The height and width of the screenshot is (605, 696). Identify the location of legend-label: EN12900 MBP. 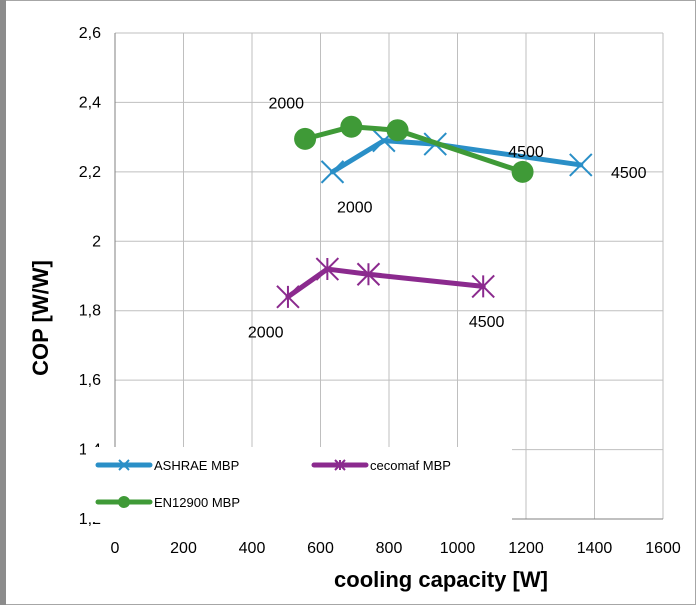
(197, 502).